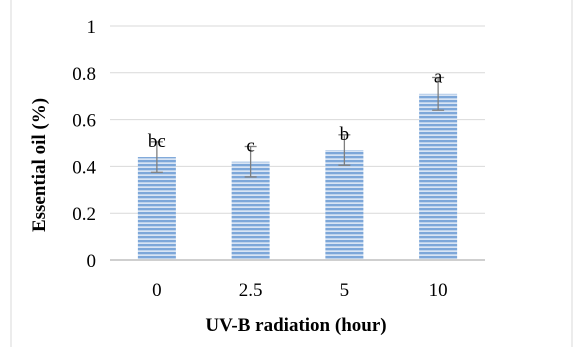 The height and width of the screenshot is (347, 575). What do you see at coordinates (345, 134) in the screenshot?
I see `significance-label: b` at bounding box center [345, 134].